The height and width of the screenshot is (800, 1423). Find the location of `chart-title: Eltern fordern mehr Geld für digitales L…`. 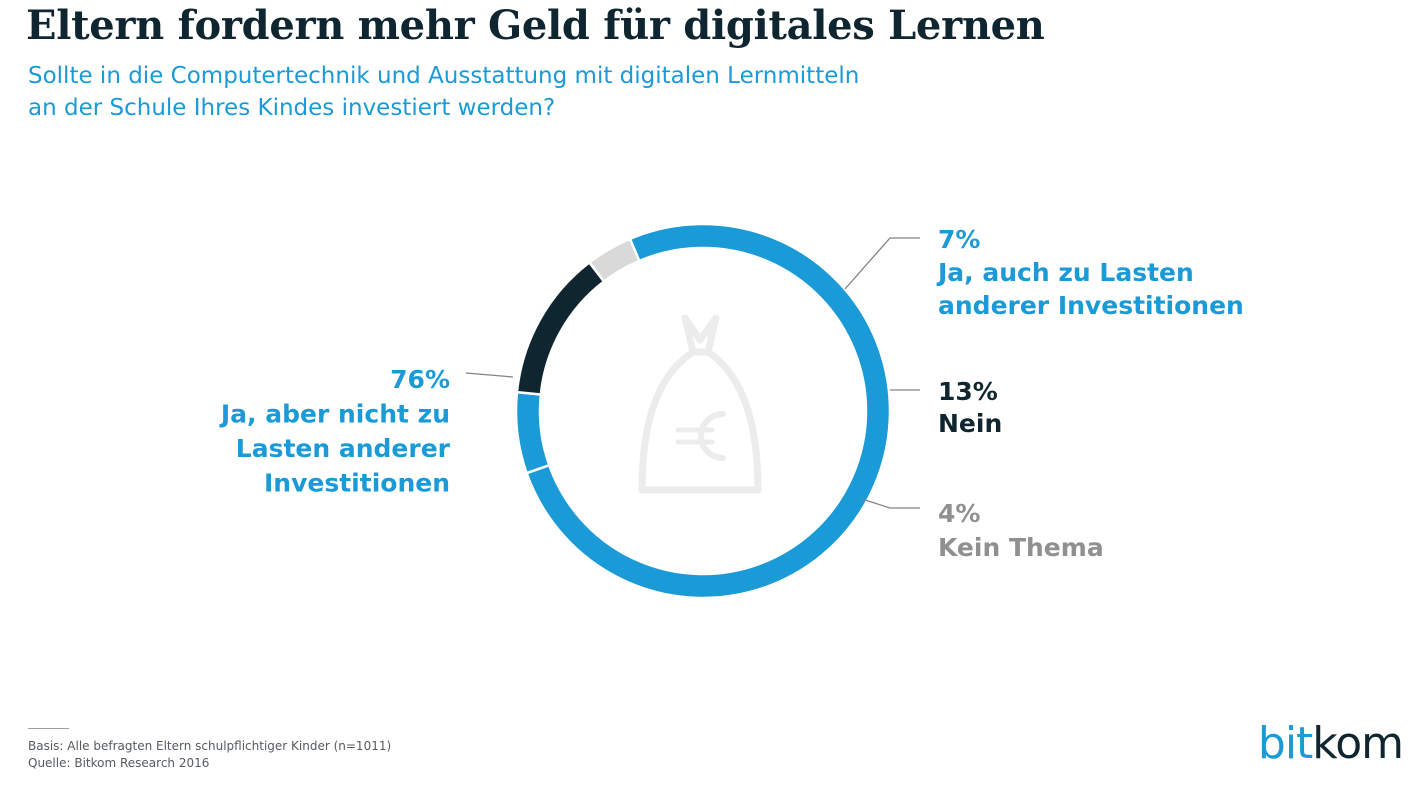

chart-title: Eltern fordern mehr Geld für digitales L… is located at coordinates (535, 25).